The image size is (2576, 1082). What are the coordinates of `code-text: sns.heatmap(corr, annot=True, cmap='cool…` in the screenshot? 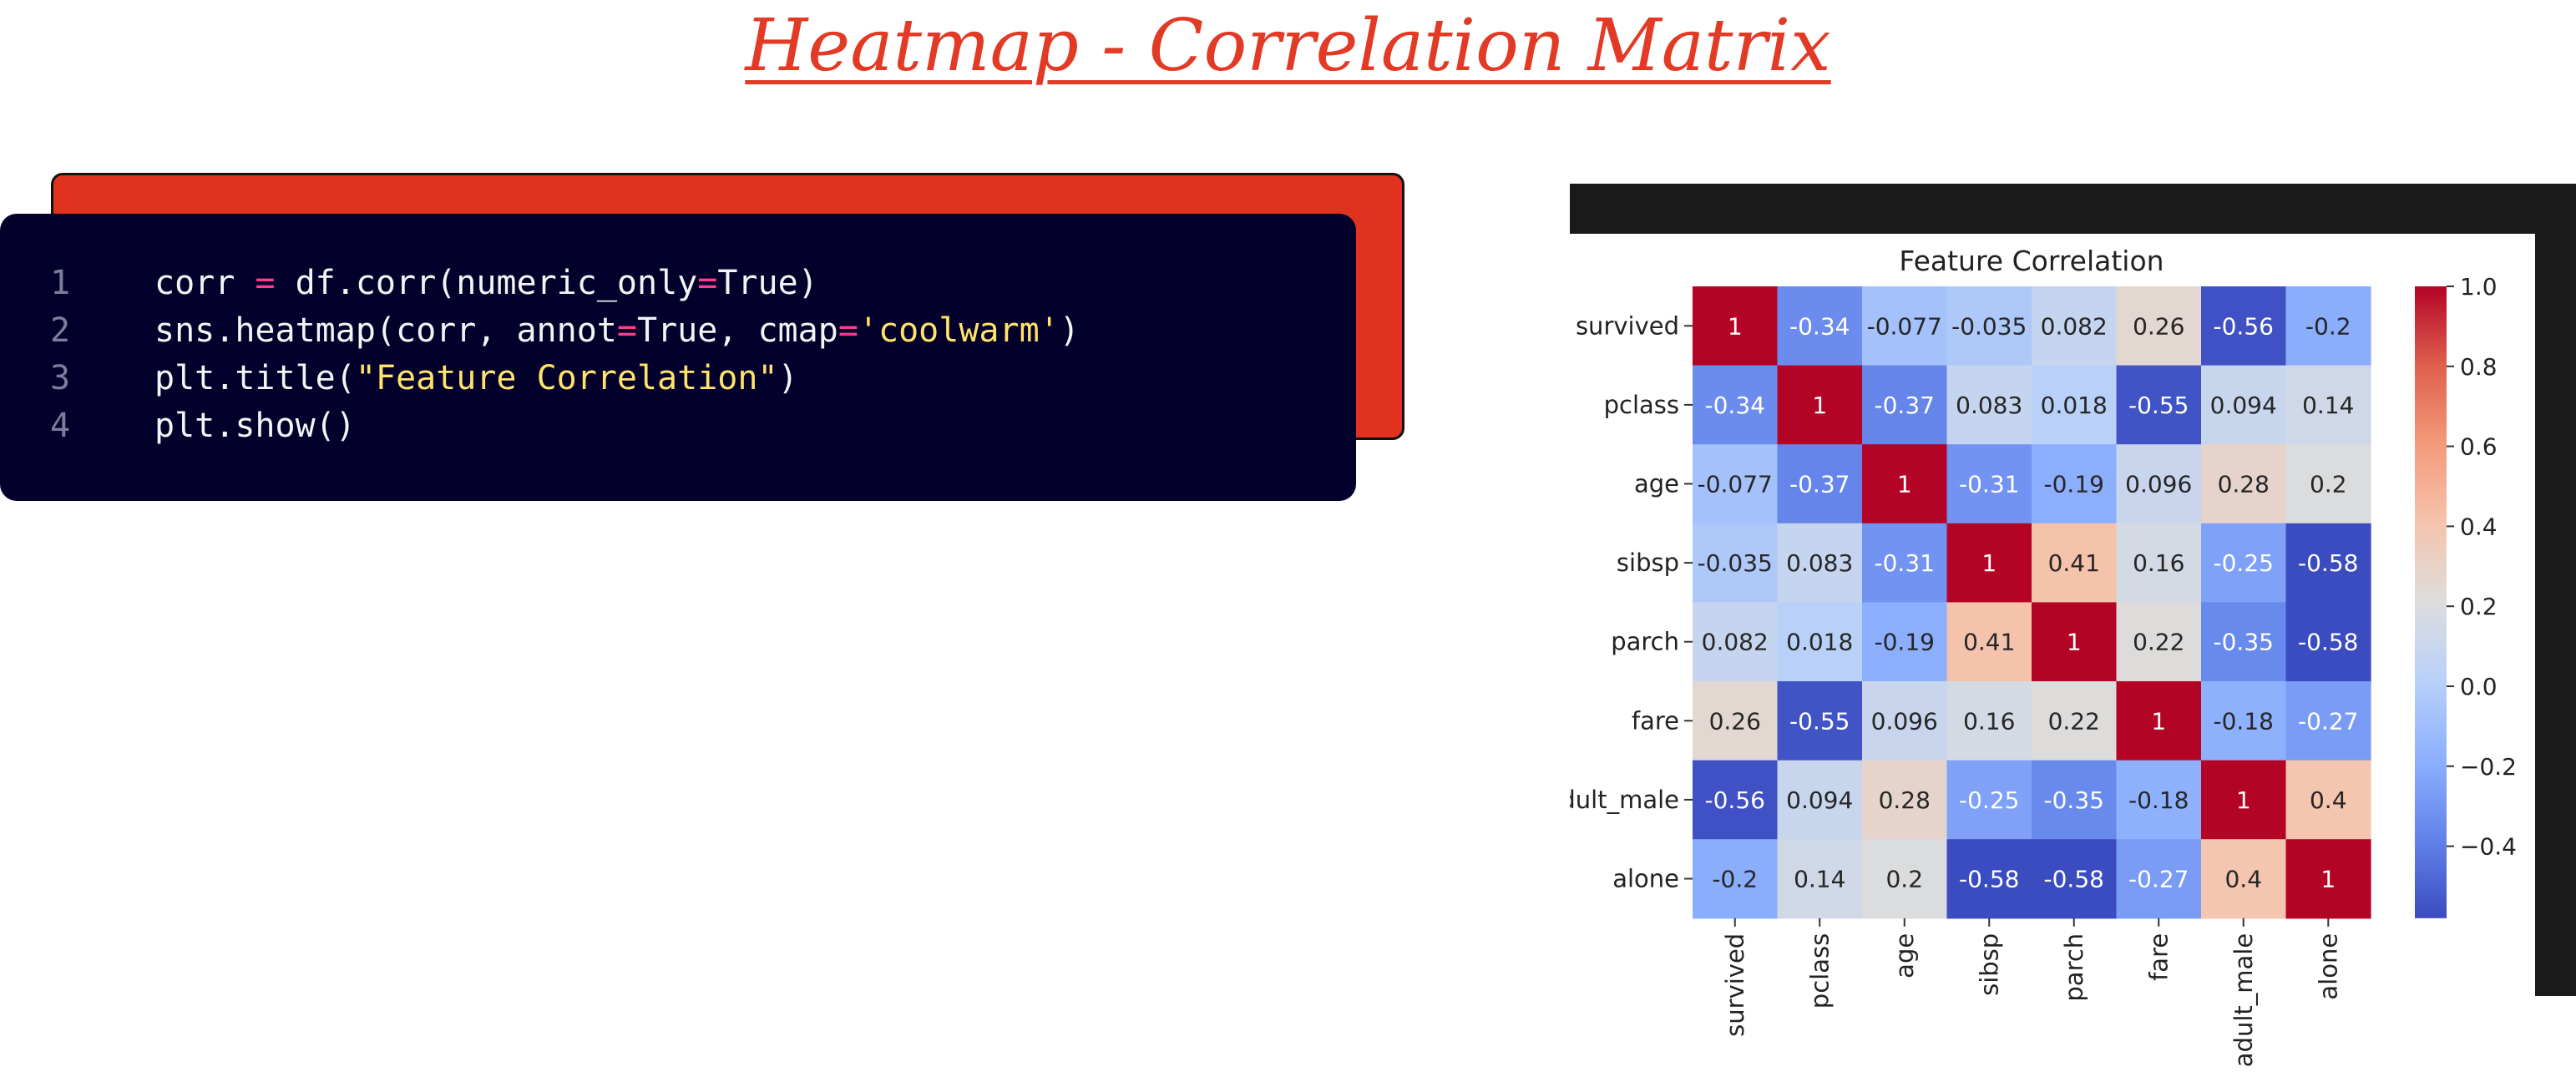 It's located at (617, 331).